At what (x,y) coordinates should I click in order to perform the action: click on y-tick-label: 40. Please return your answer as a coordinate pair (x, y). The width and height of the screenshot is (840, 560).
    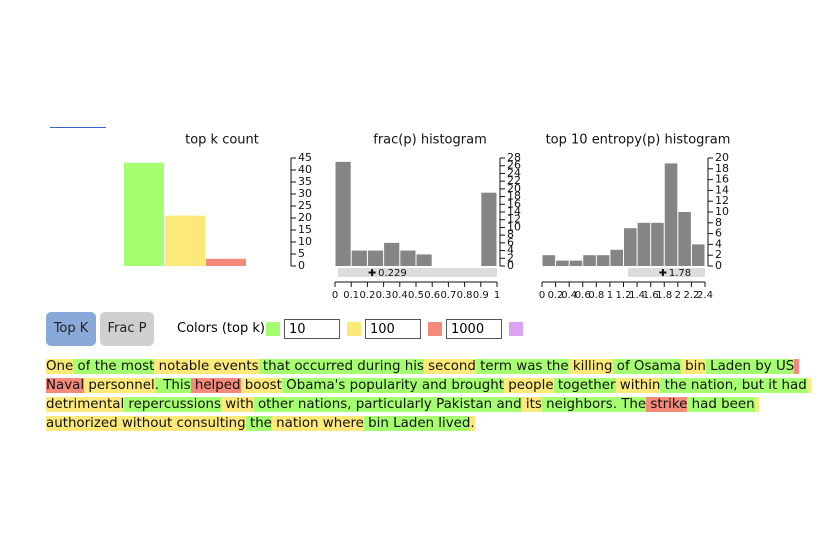
    Looking at the image, I should click on (305, 169).